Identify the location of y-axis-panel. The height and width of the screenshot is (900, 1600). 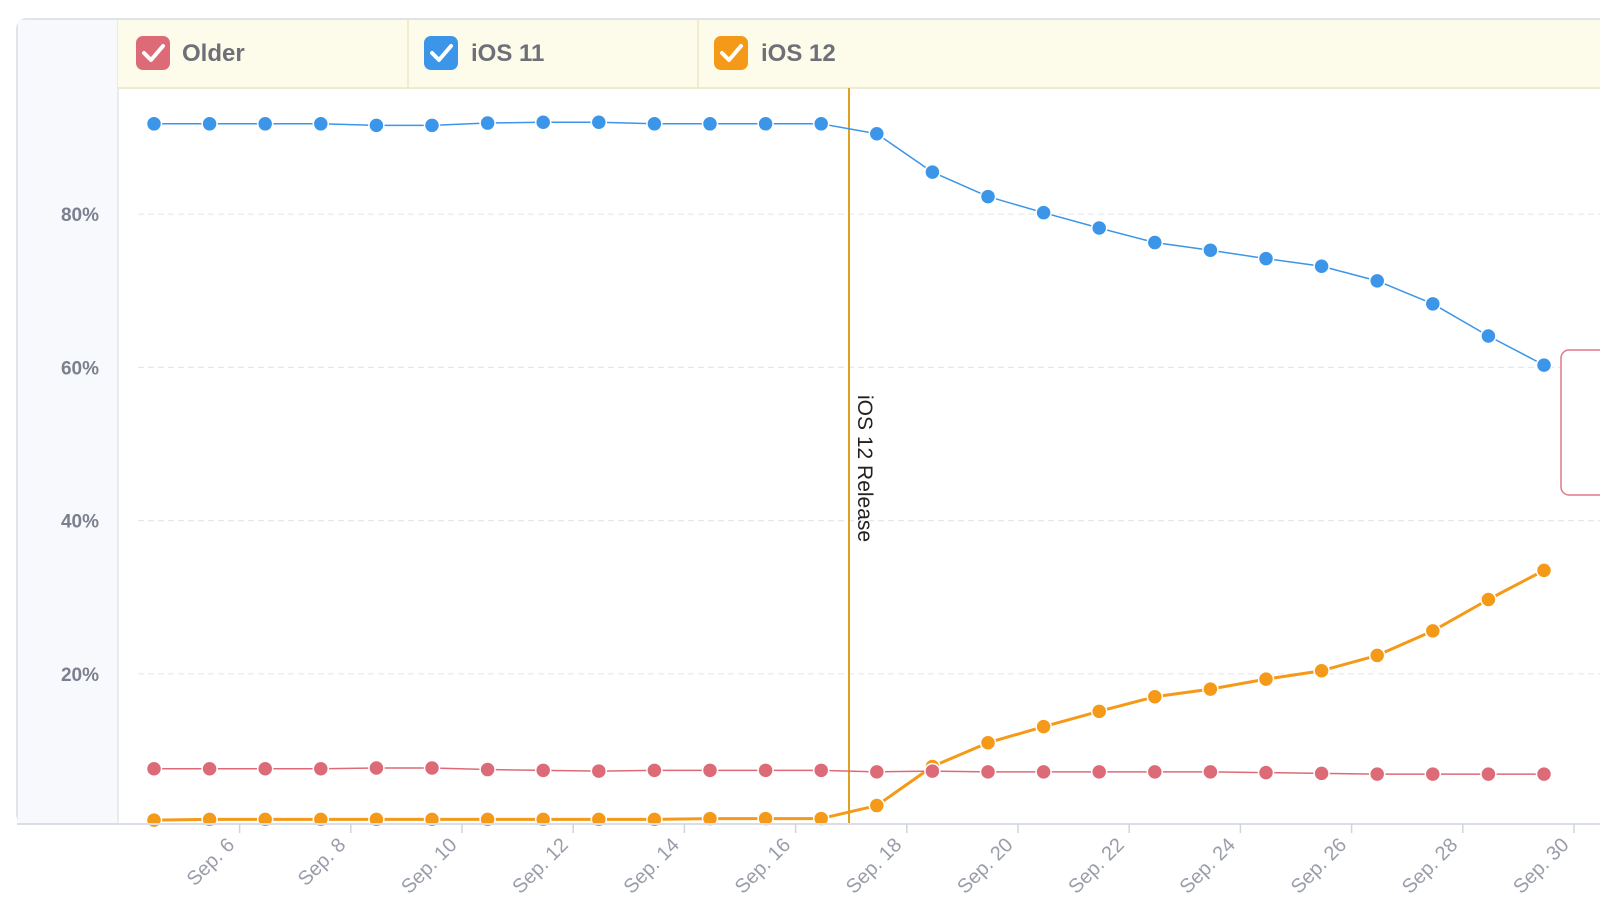
(68, 421).